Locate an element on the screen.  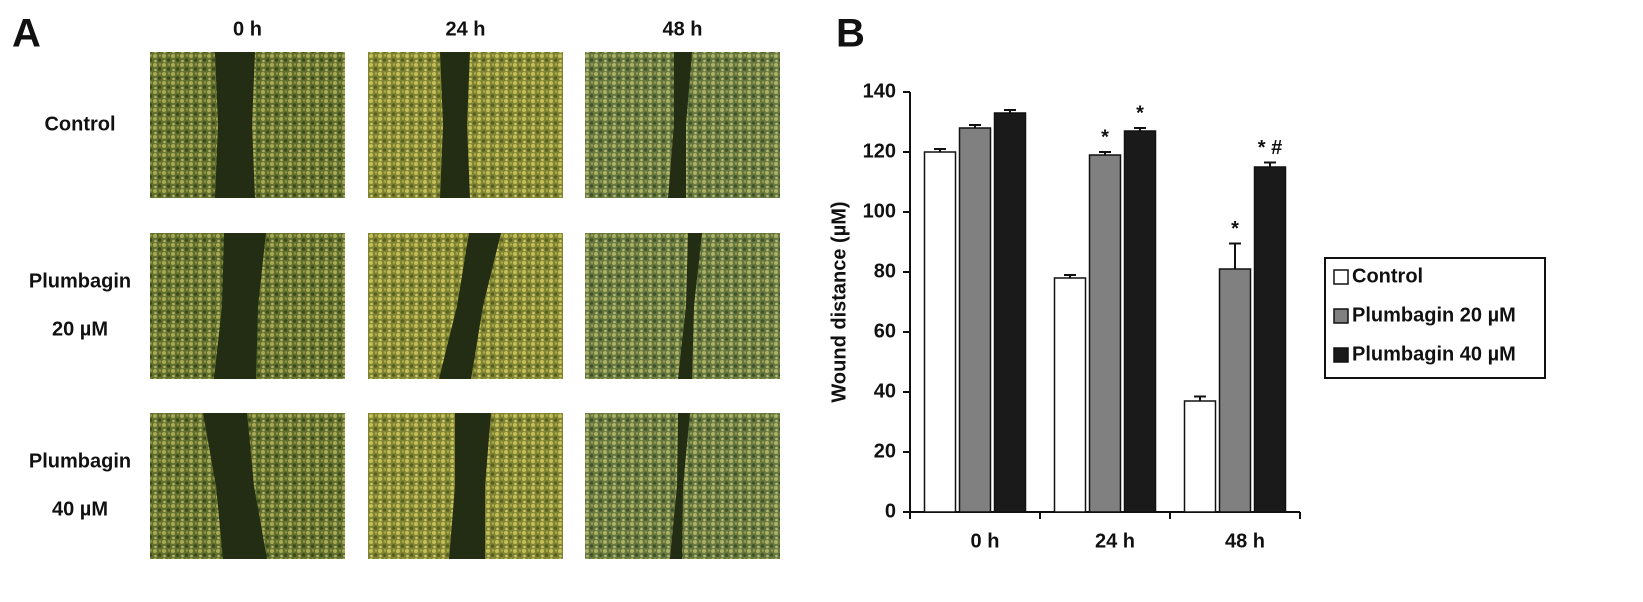
x-tick-label: 0 h is located at coordinates (985, 541).